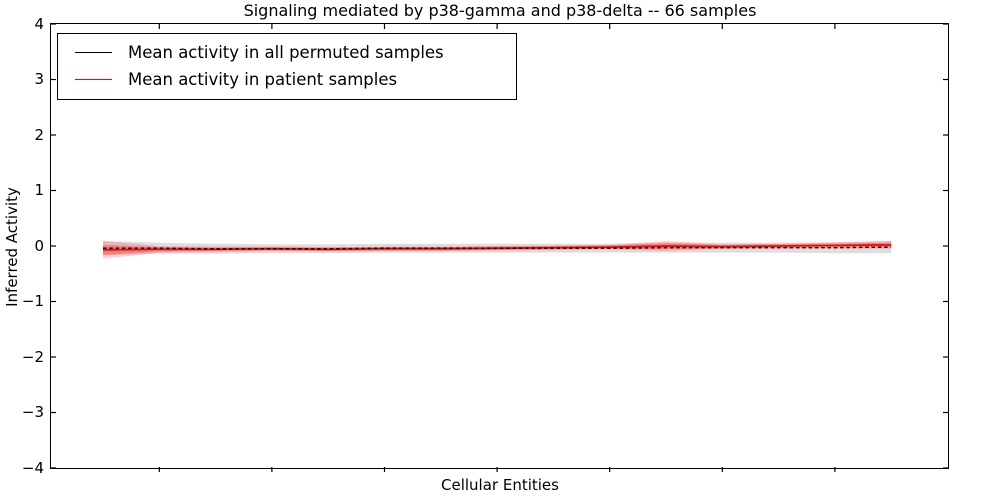 The image size is (1000, 500). What do you see at coordinates (39, 190) in the screenshot?
I see `y-tick-label: 1` at bounding box center [39, 190].